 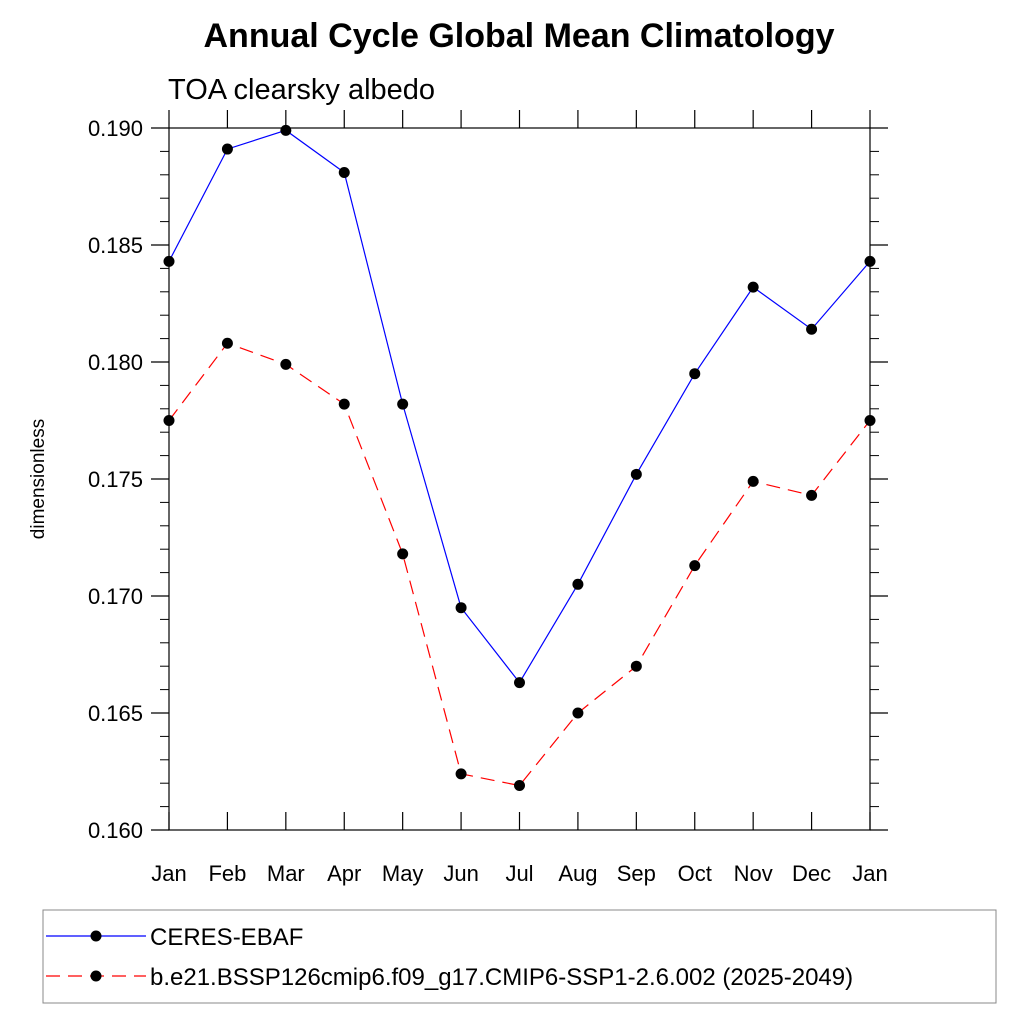 I want to click on x-tick-label: Dec, so click(x=811, y=873).